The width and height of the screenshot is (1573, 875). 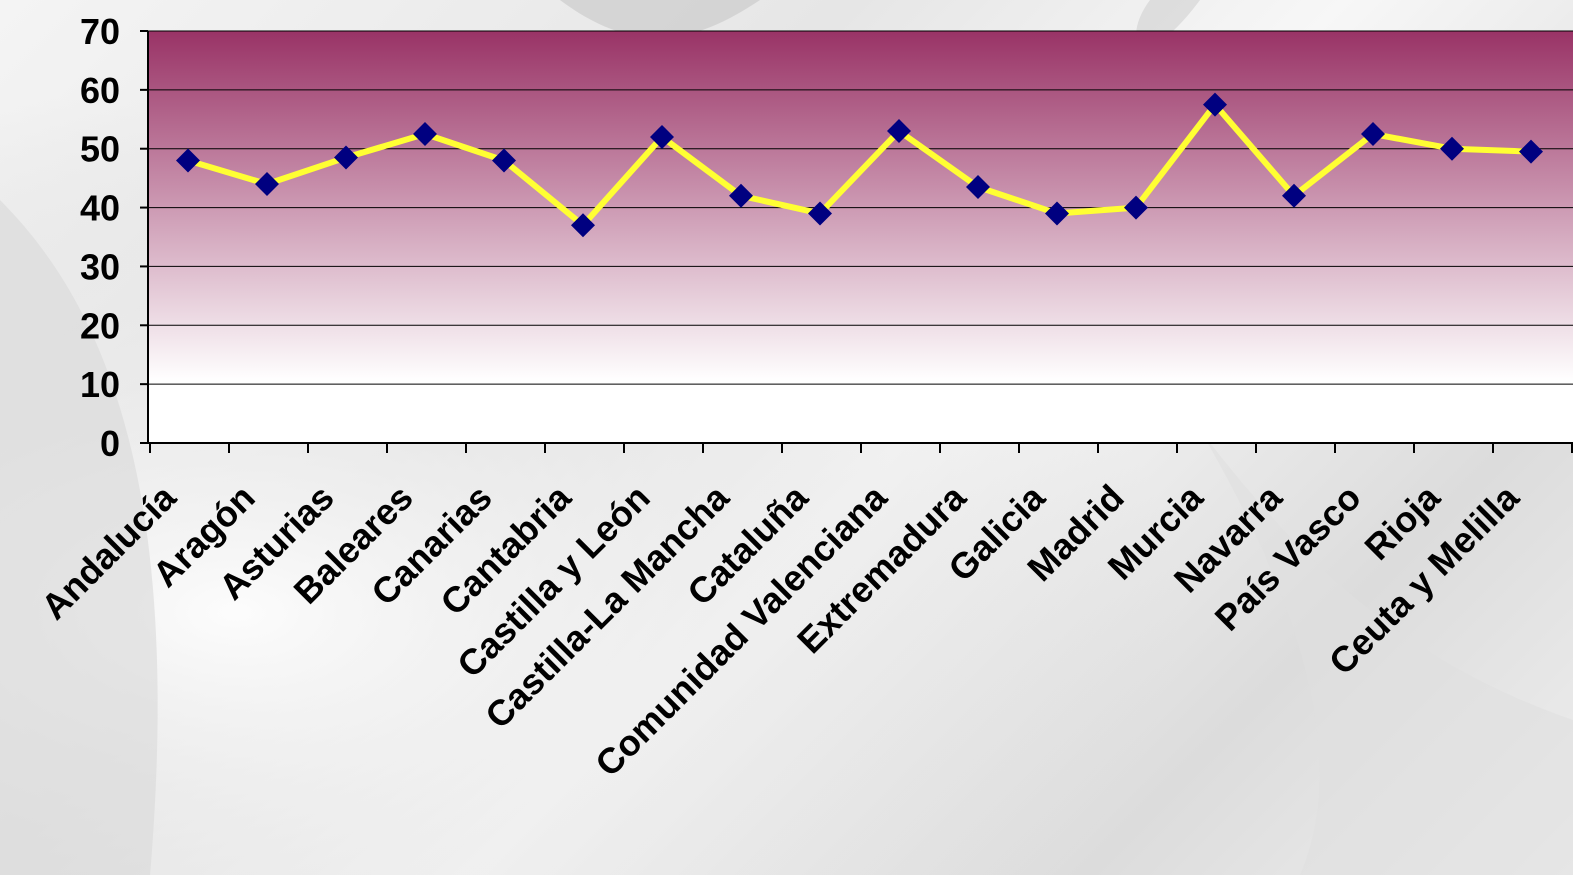 I want to click on series-group, so click(x=859, y=165).